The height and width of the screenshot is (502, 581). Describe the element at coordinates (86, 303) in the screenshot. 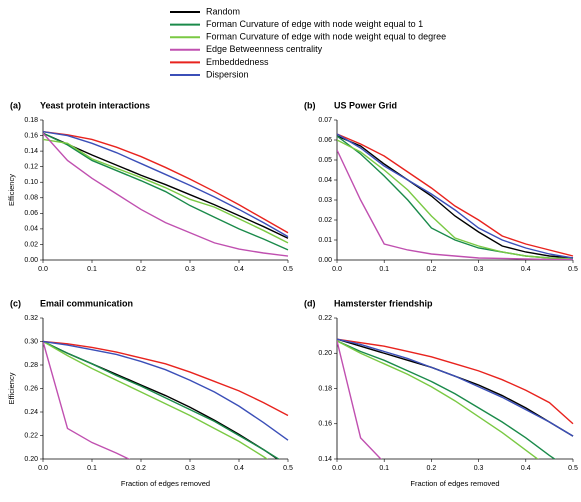

I see `panel-title: Email communication` at that location.